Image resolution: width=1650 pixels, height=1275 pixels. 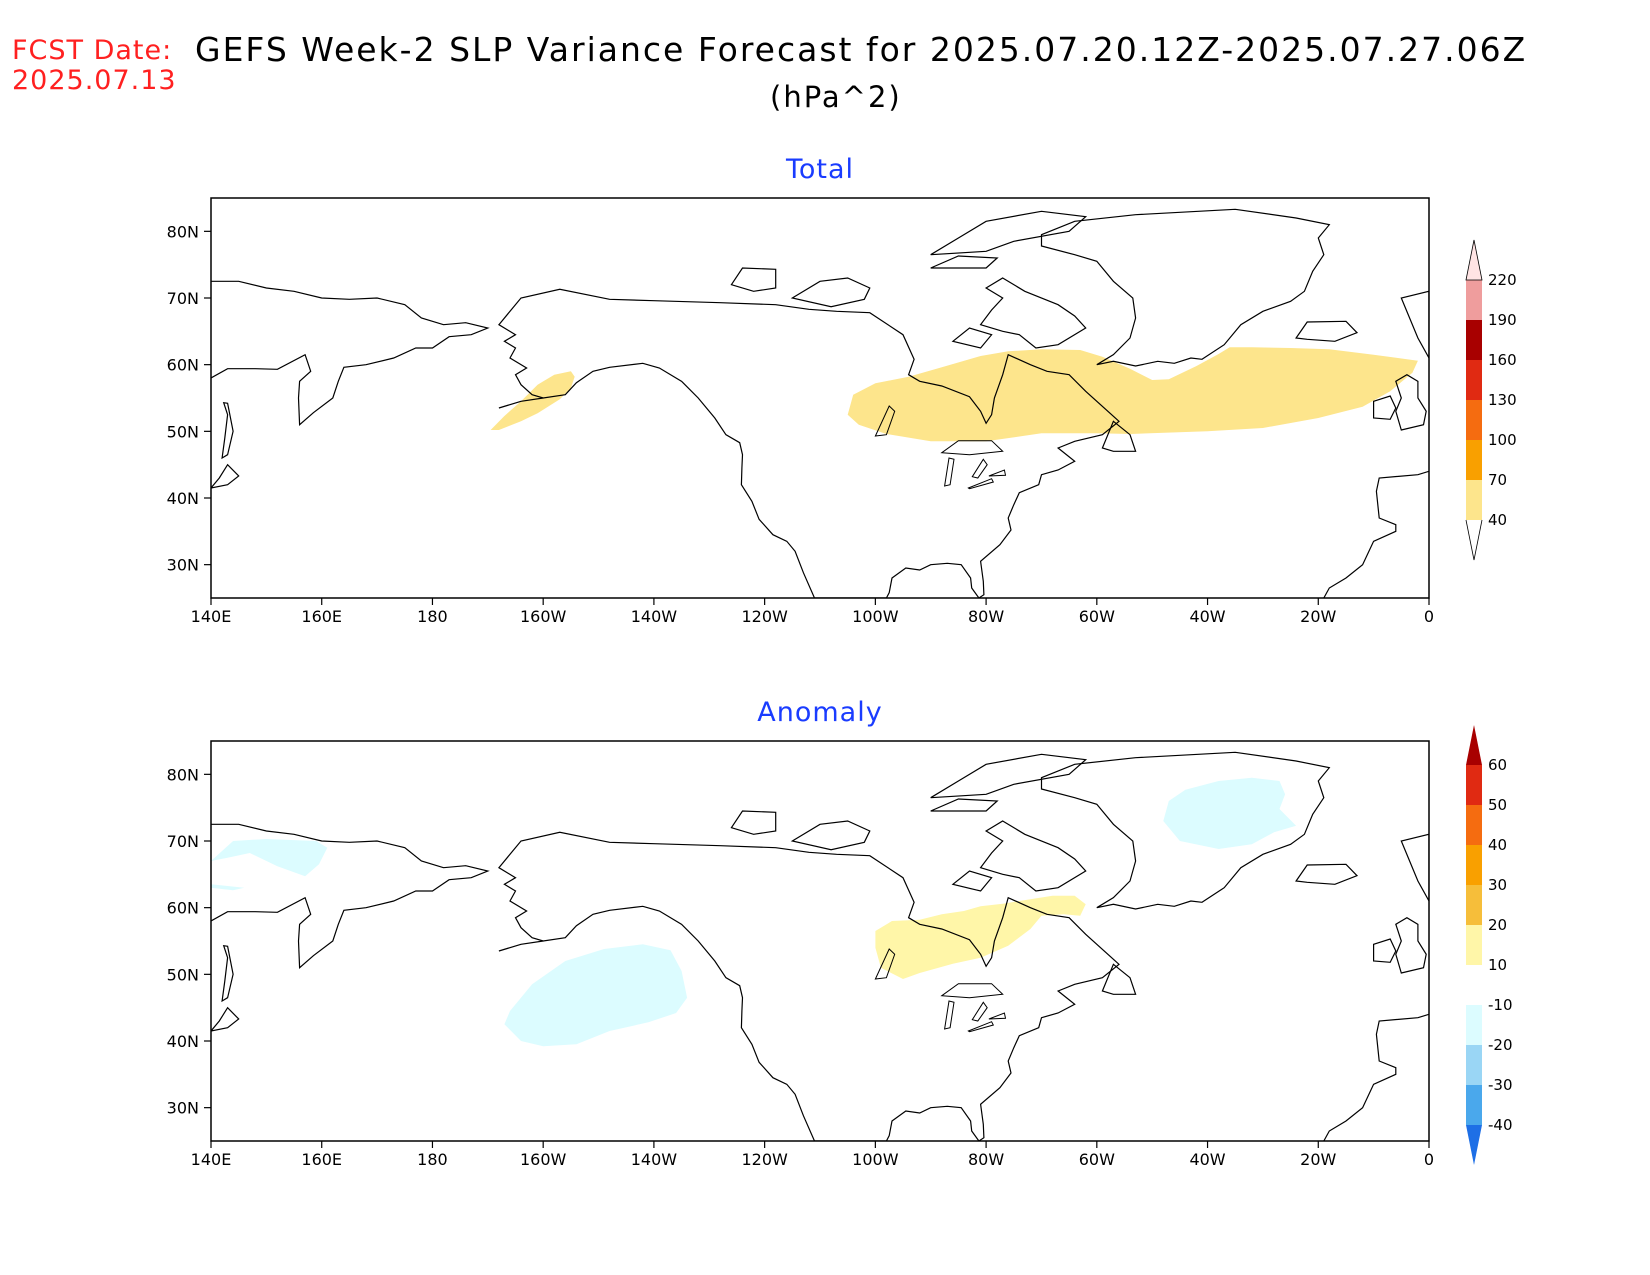 I want to click on colorbar-label: 30, so click(x=1497, y=885).